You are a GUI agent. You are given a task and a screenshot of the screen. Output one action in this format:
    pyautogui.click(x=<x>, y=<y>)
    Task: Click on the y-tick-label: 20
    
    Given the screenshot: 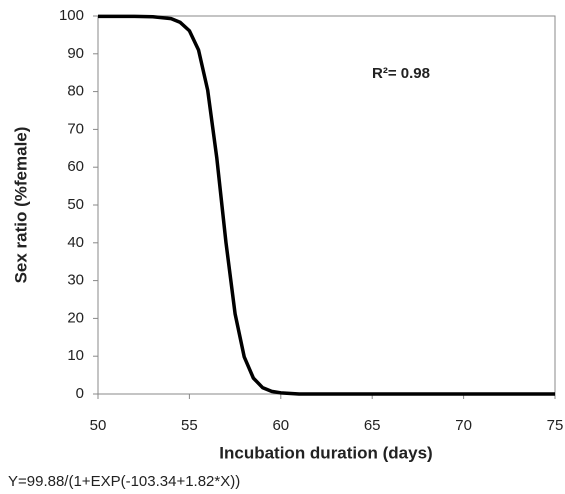 What is the action you would take?
    pyautogui.click(x=75, y=317)
    